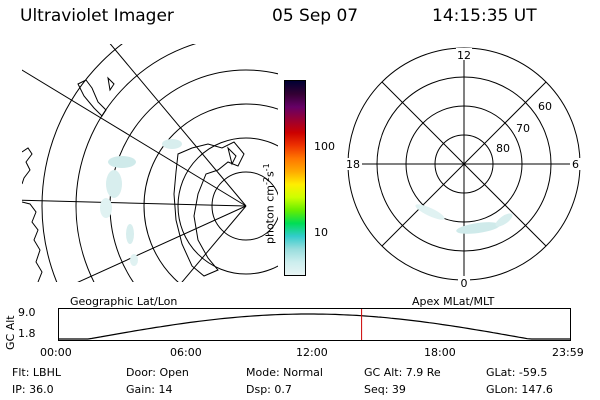 This screenshot has width=600, height=400. What do you see at coordinates (186, 352) in the screenshot?
I see `orbit-xtick-0600: 06:00` at bounding box center [186, 352].